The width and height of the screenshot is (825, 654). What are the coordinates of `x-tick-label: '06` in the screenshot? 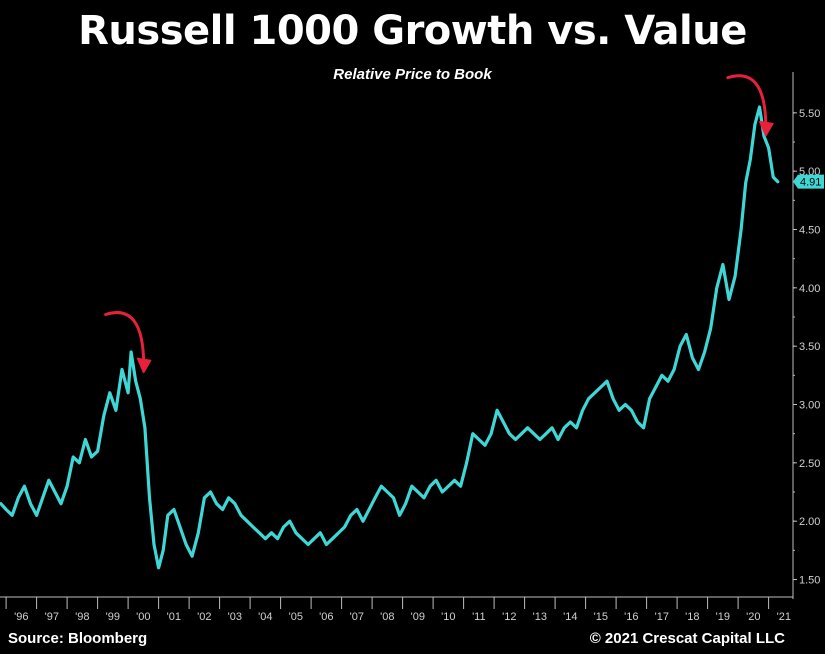 It's located at (326, 617).